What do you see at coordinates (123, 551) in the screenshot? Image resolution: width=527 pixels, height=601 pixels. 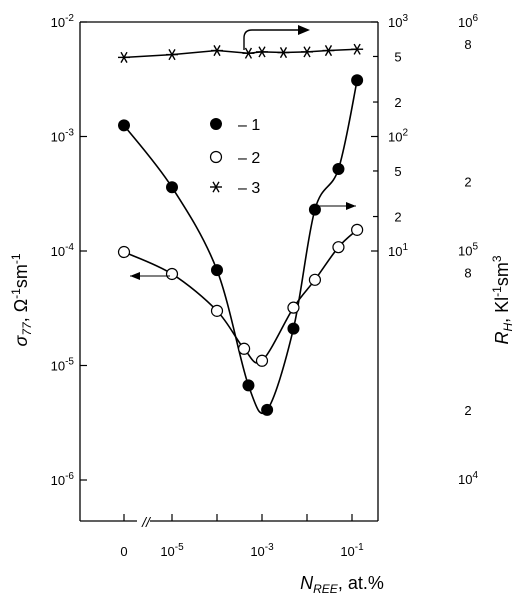 I see `x-axis-tick-label: 0` at bounding box center [123, 551].